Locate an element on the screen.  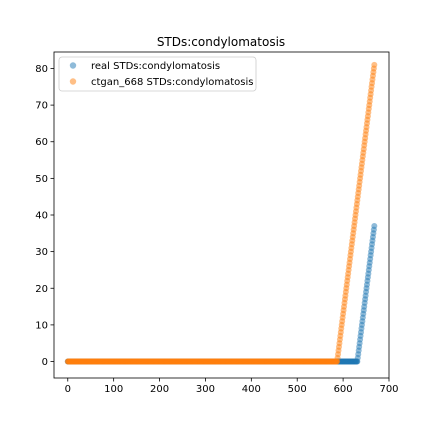
legend-marker-real is located at coordinates (73, 65).